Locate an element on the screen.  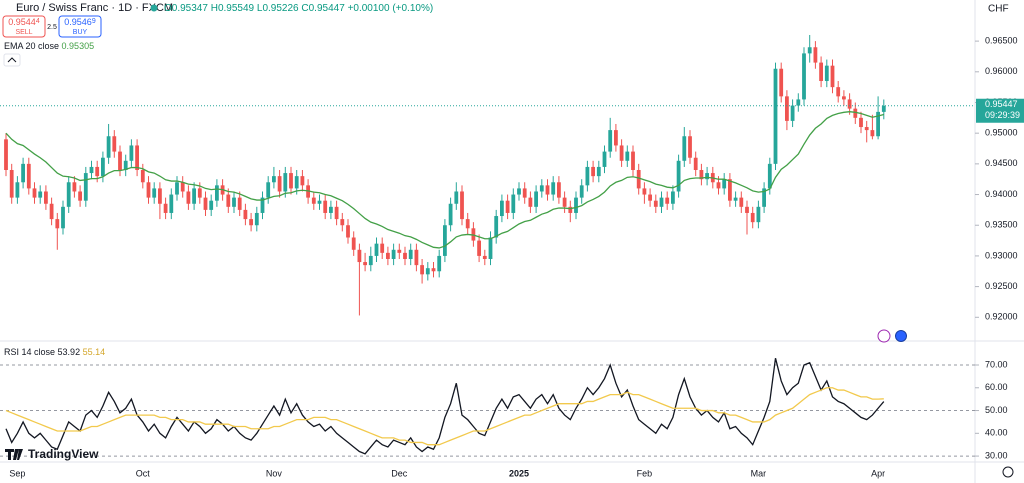
change: +0.00100 (+0.10%) is located at coordinates (391, 8).